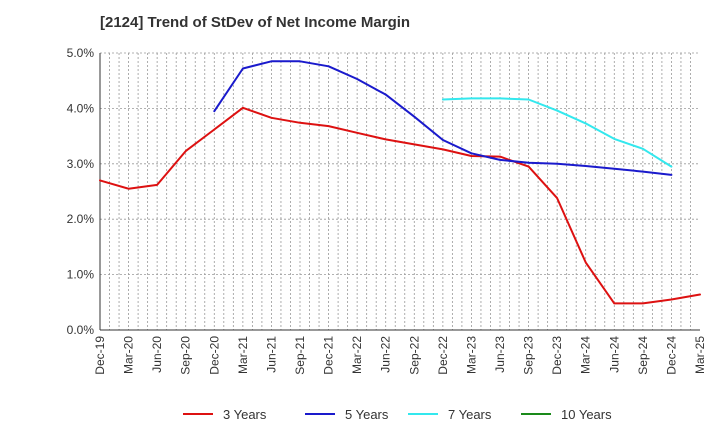  What do you see at coordinates (81, 53) in the screenshot?
I see `y-tick-label: 5.0%` at bounding box center [81, 53].